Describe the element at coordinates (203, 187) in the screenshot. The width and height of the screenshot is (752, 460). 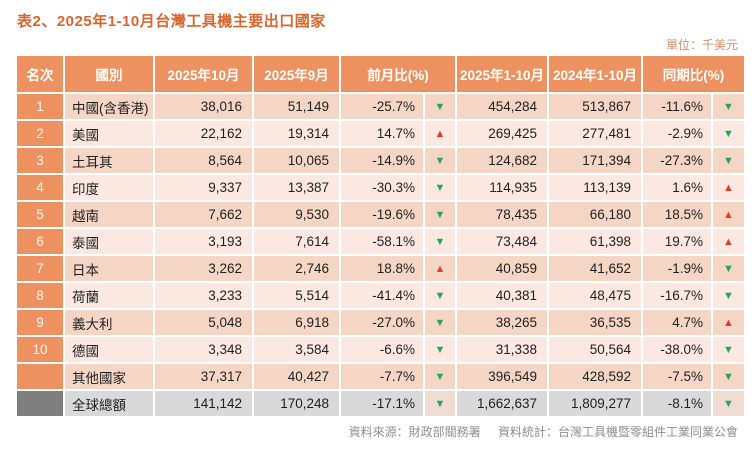
I see `oct-value-cell: 9,337` at that location.